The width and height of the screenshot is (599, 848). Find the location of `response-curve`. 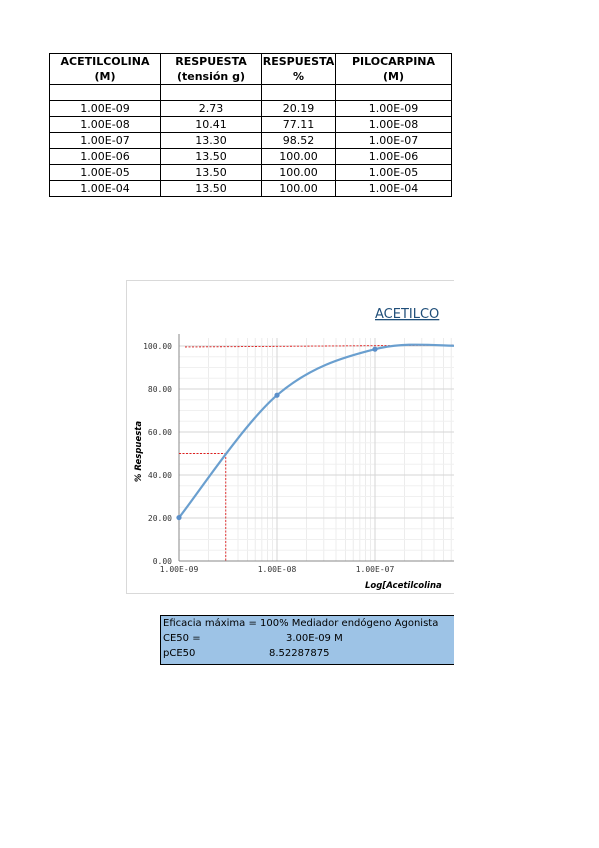

response-curve is located at coordinates (316, 431).